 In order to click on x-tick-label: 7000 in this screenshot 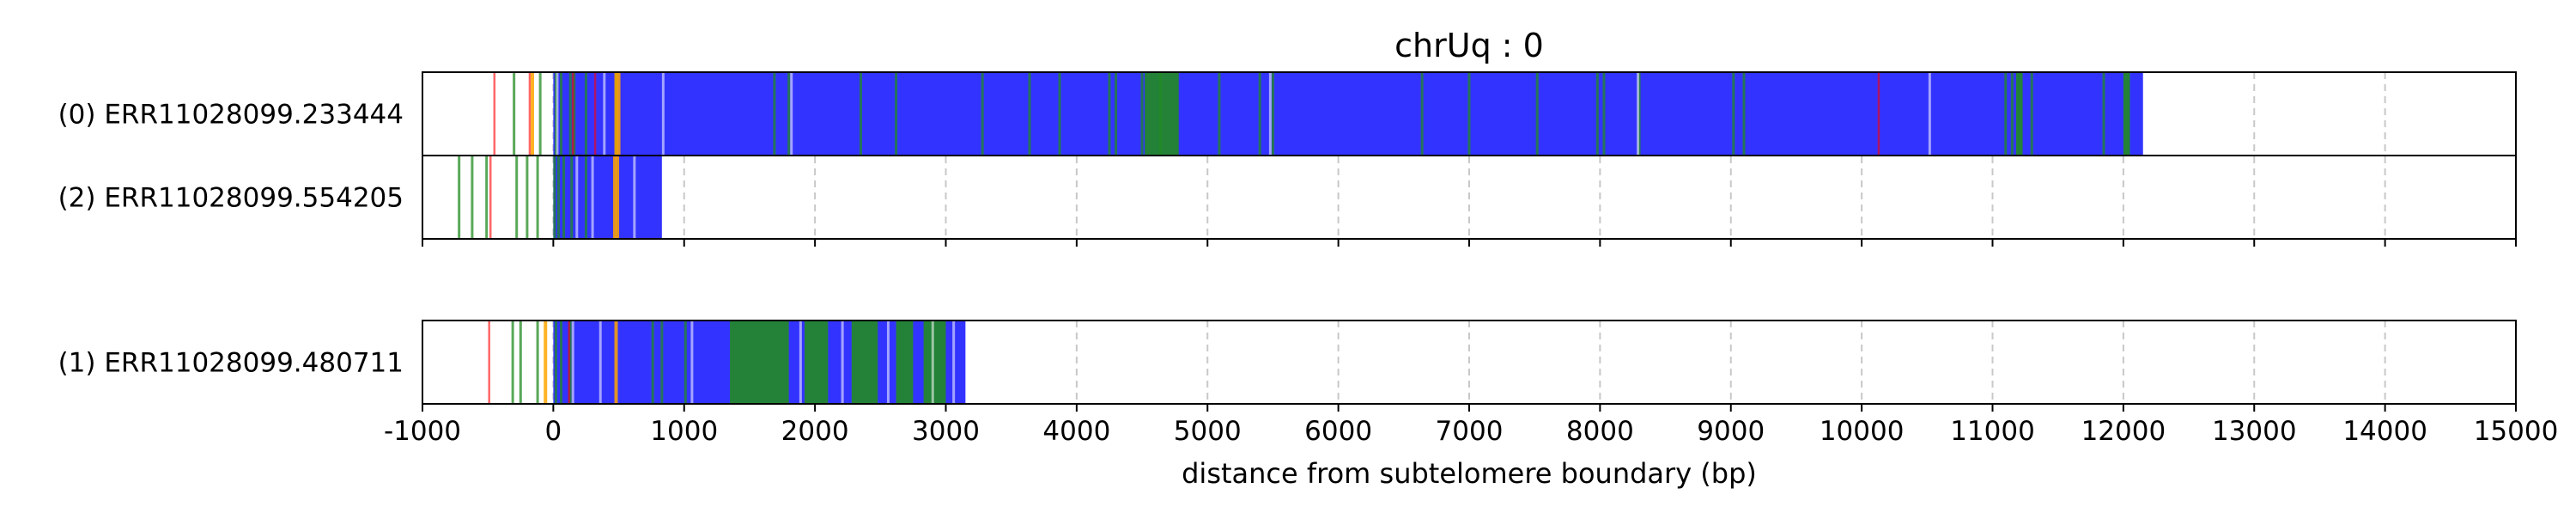, I will do `click(1470, 431)`.